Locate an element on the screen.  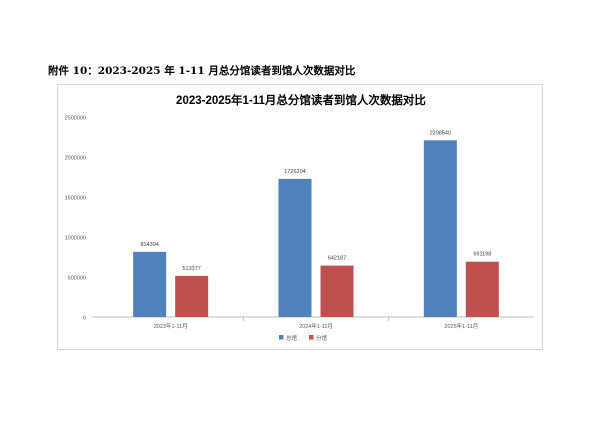
data-label: 642187 is located at coordinates (337, 259).